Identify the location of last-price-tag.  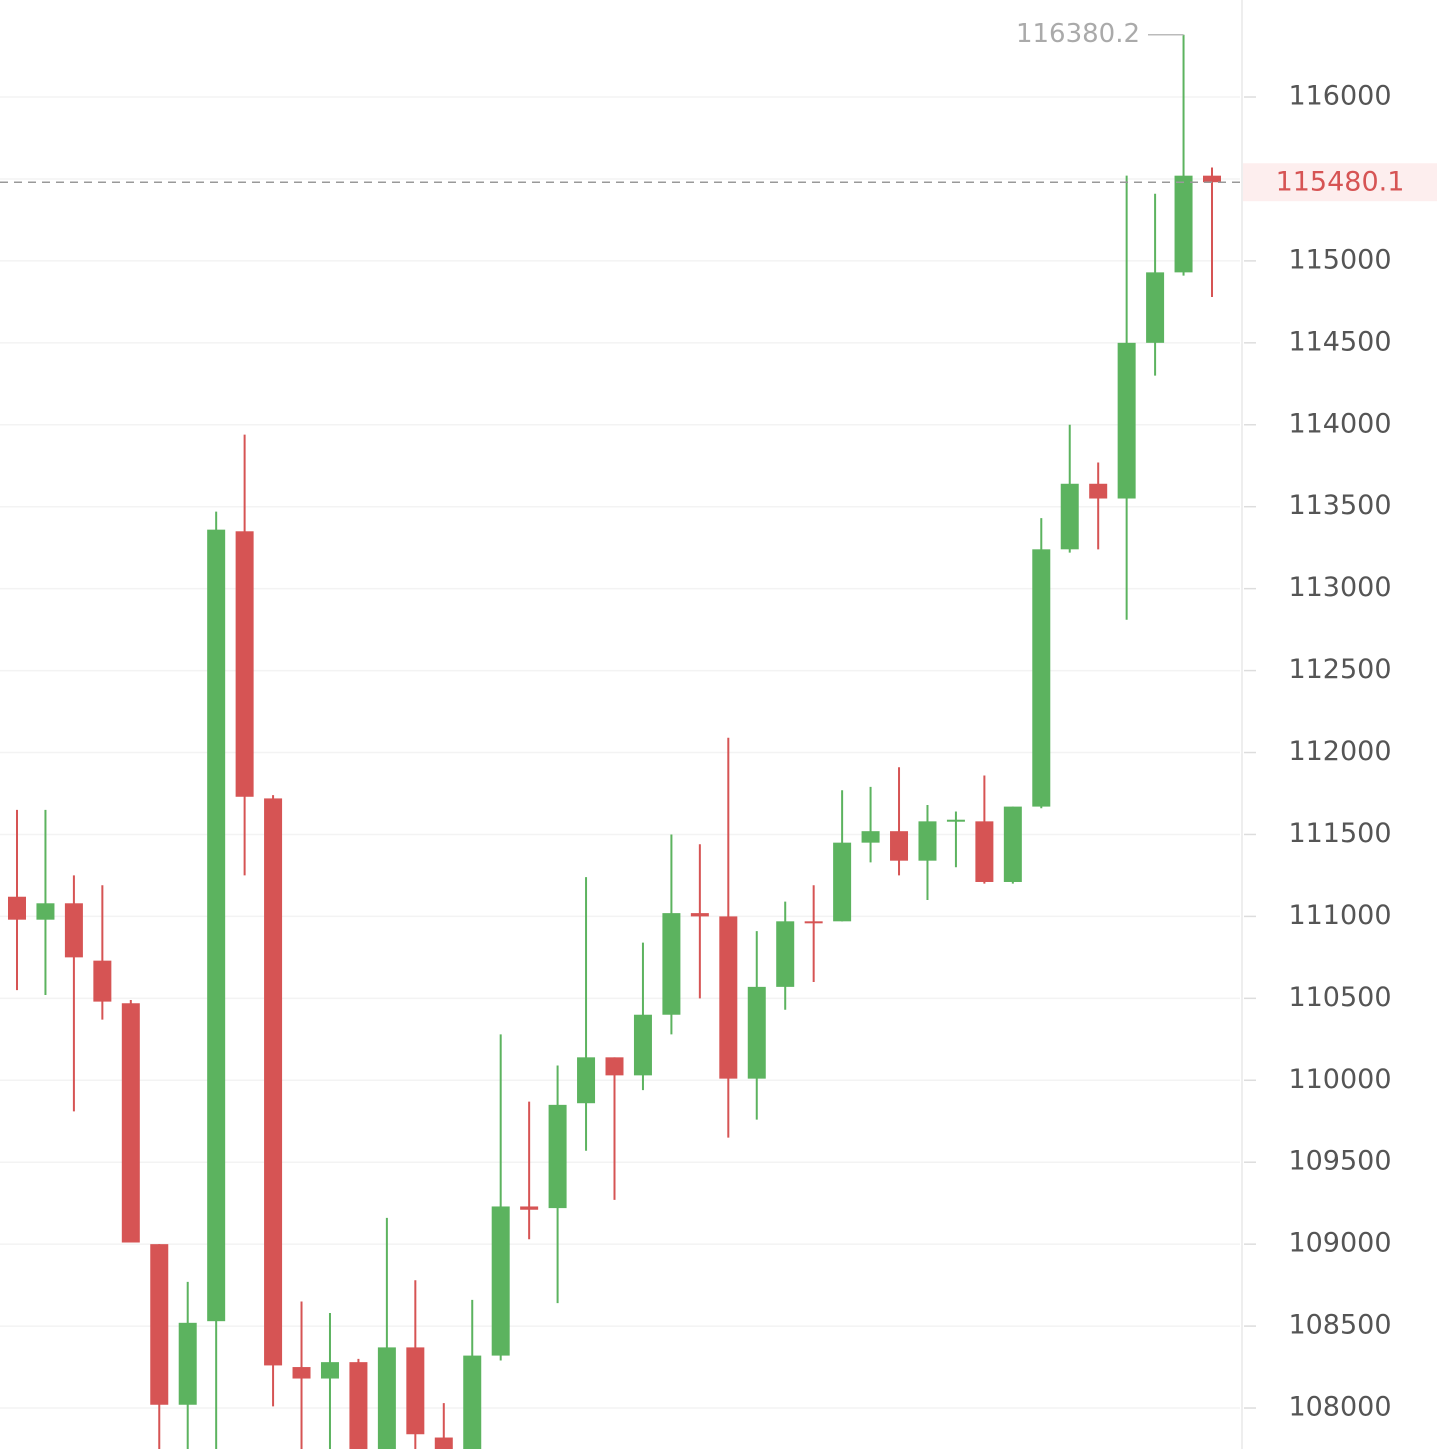
(1340, 182).